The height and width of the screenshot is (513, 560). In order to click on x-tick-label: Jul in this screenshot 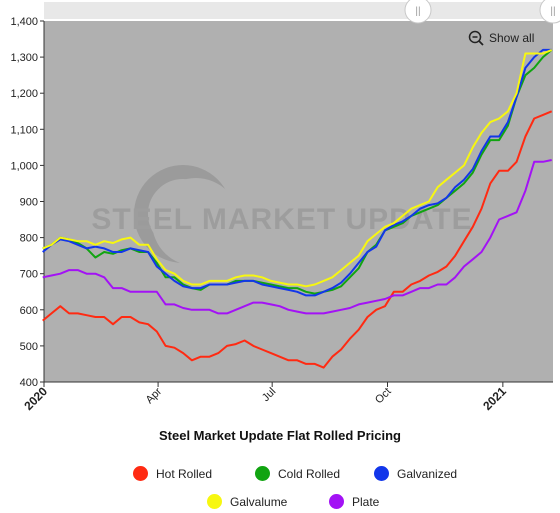, I will do `click(269, 395)`.